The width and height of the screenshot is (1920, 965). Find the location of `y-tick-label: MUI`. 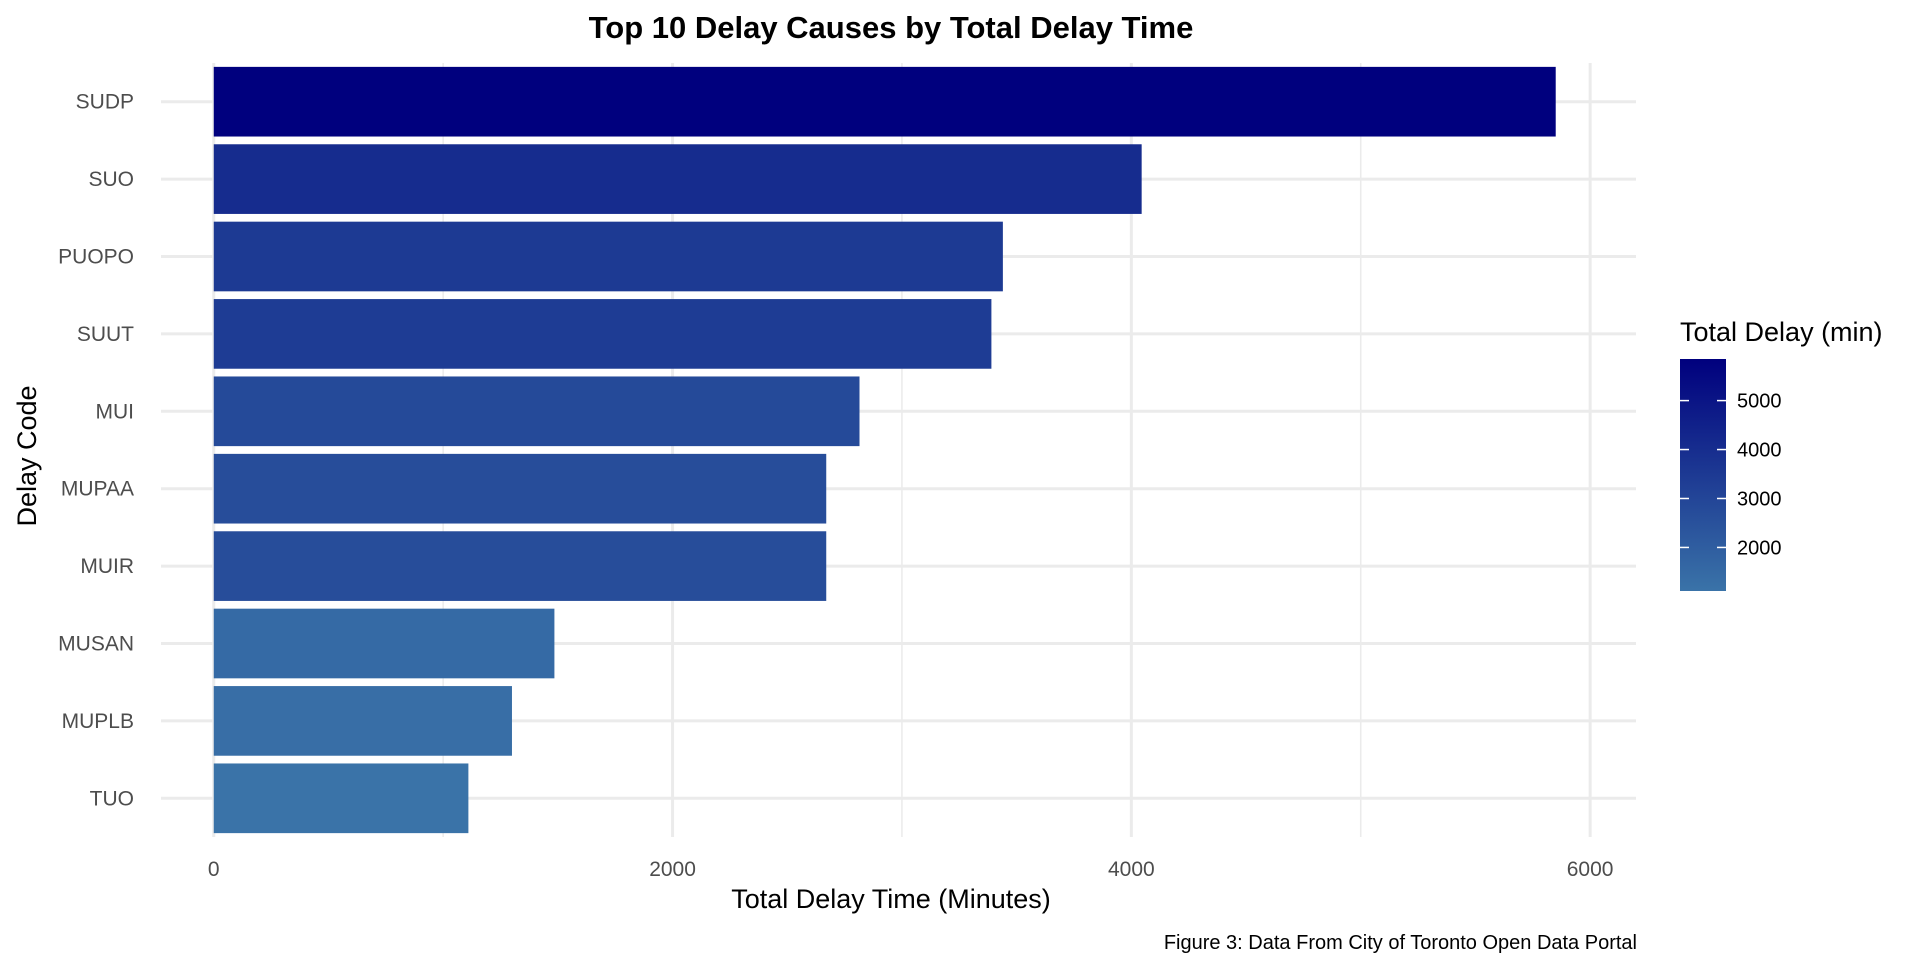

y-tick-label: MUI is located at coordinates (115, 411).